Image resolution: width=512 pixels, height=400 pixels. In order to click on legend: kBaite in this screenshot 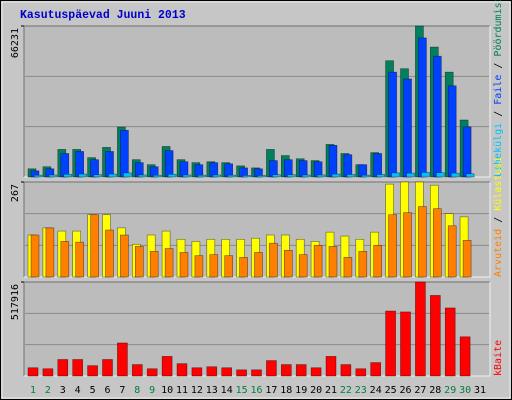, I will do `click(498, 358)`.